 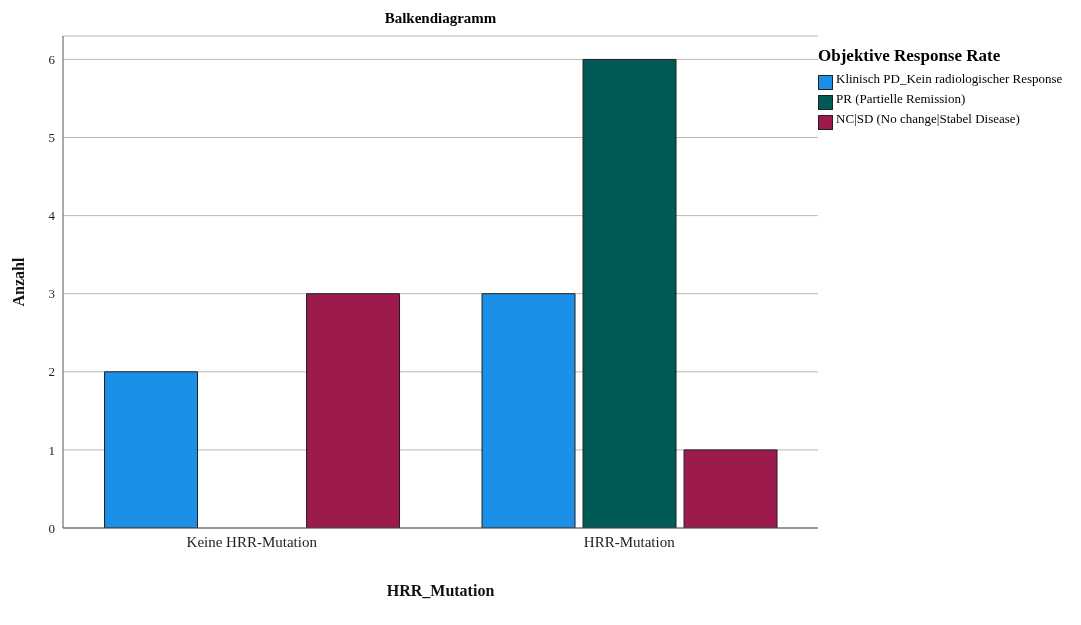 What do you see at coordinates (440, 18) in the screenshot?
I see `chart-title: Balkendiagramm` at bounding box center [440, 18].